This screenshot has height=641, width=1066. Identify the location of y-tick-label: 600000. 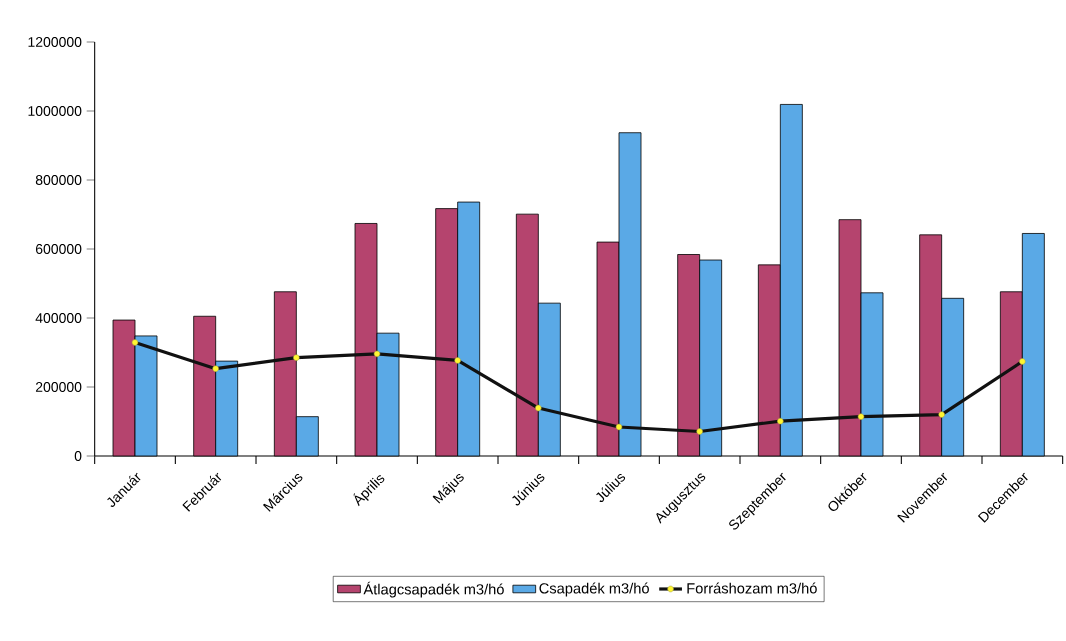
(58, 249).